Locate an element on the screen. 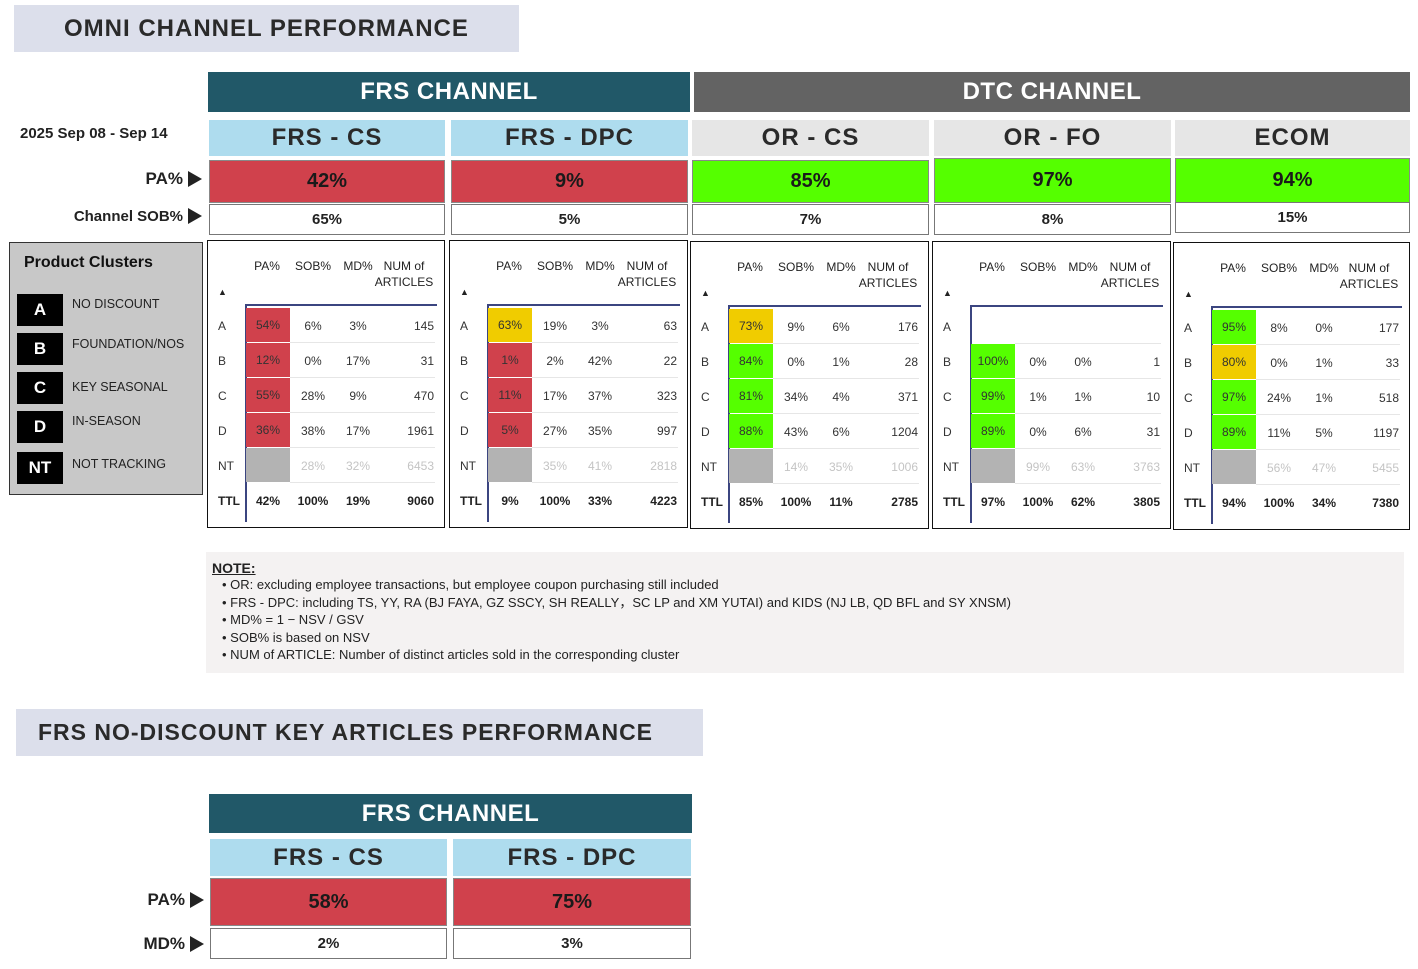 This screenshot has height=969, width=1418. pa-cell: 81% is located at coordinates (751, 396).